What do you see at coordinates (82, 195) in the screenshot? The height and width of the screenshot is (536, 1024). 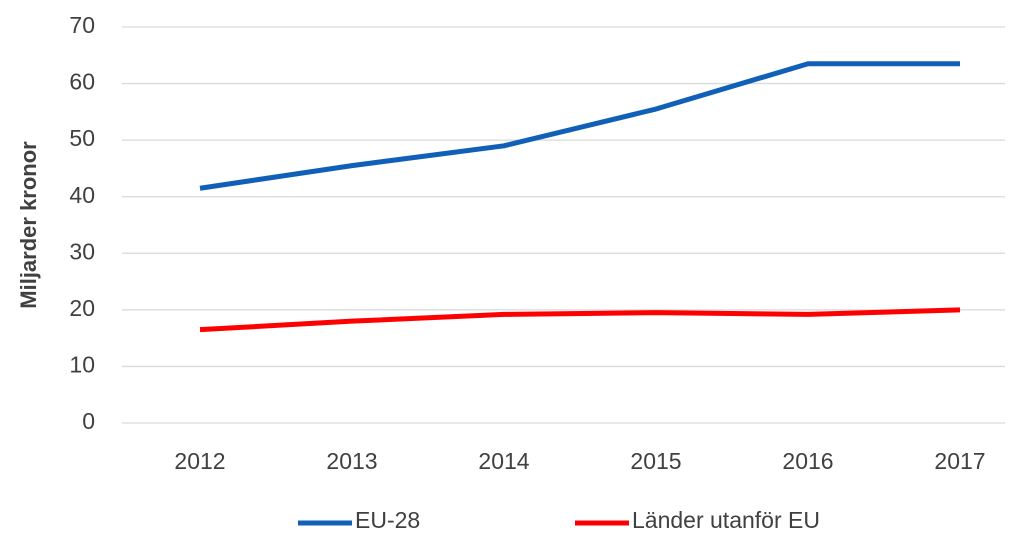 I see `y-tick-label: 40` at bounding box center [82, 195].